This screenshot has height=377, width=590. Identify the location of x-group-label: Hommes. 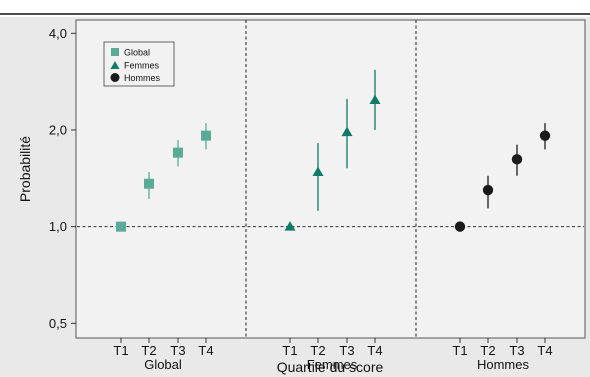
(503, 364).